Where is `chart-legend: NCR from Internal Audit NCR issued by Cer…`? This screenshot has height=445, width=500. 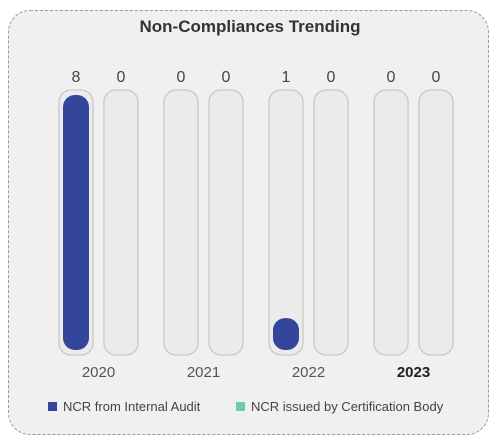
chart-legend: NCR from Internal Audit NCR issued by Cer… is located at coordinates (250, 408).